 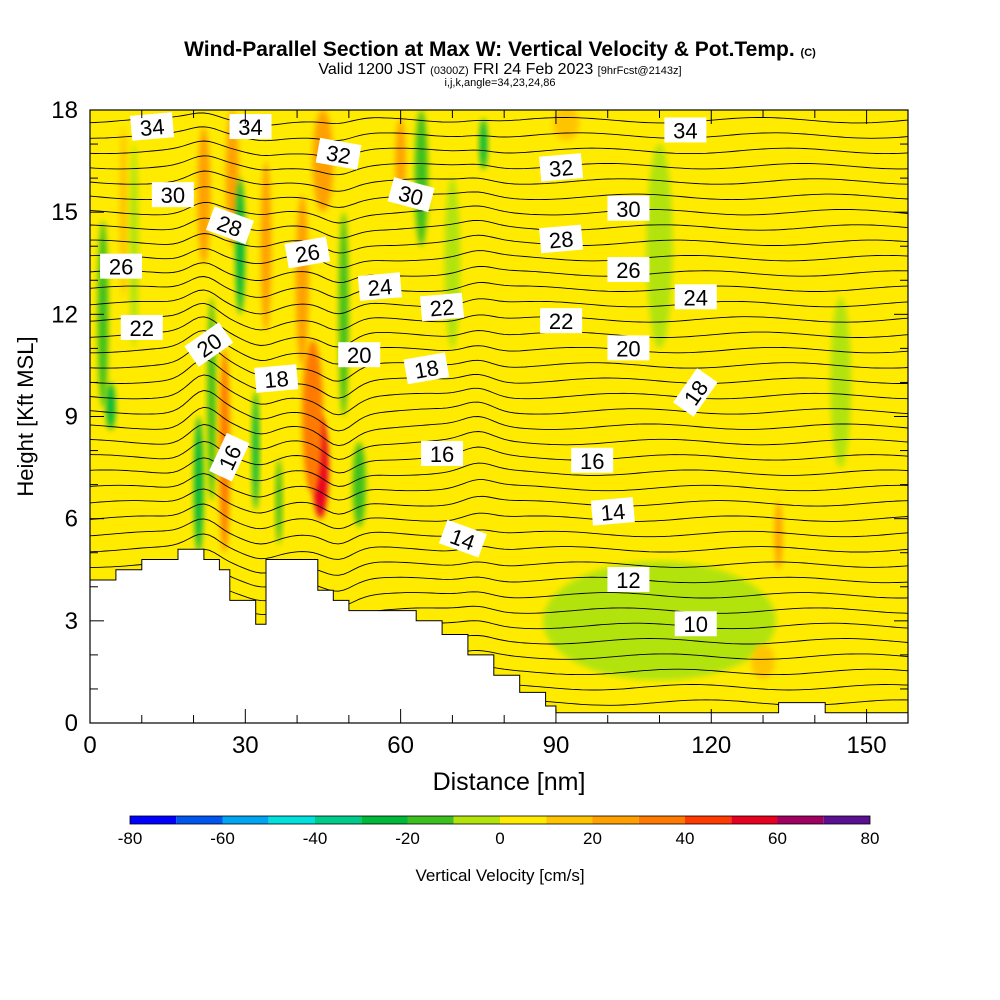 I want to click on colorbar-tick-label: 40, so click(x=685, y=838).